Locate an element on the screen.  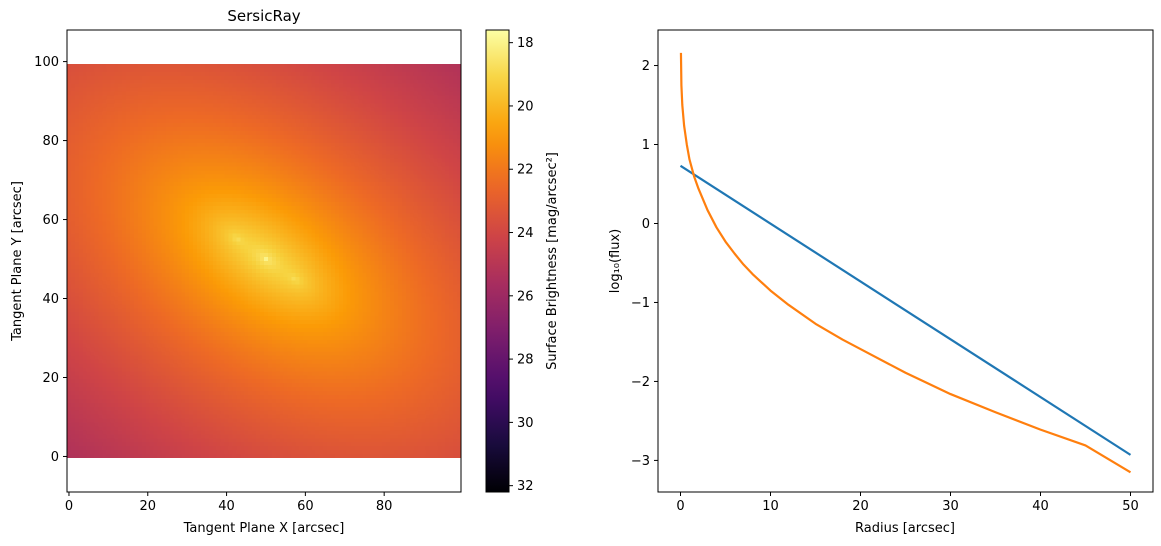
profile-y-tick-label: −1 is located at coordinates (640, 303).